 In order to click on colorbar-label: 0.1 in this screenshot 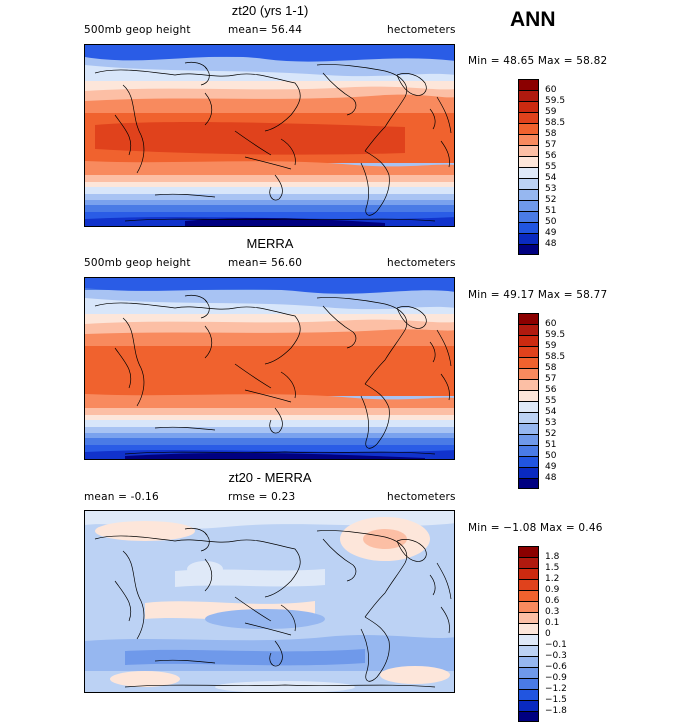, I will do `click(552, 623)`.